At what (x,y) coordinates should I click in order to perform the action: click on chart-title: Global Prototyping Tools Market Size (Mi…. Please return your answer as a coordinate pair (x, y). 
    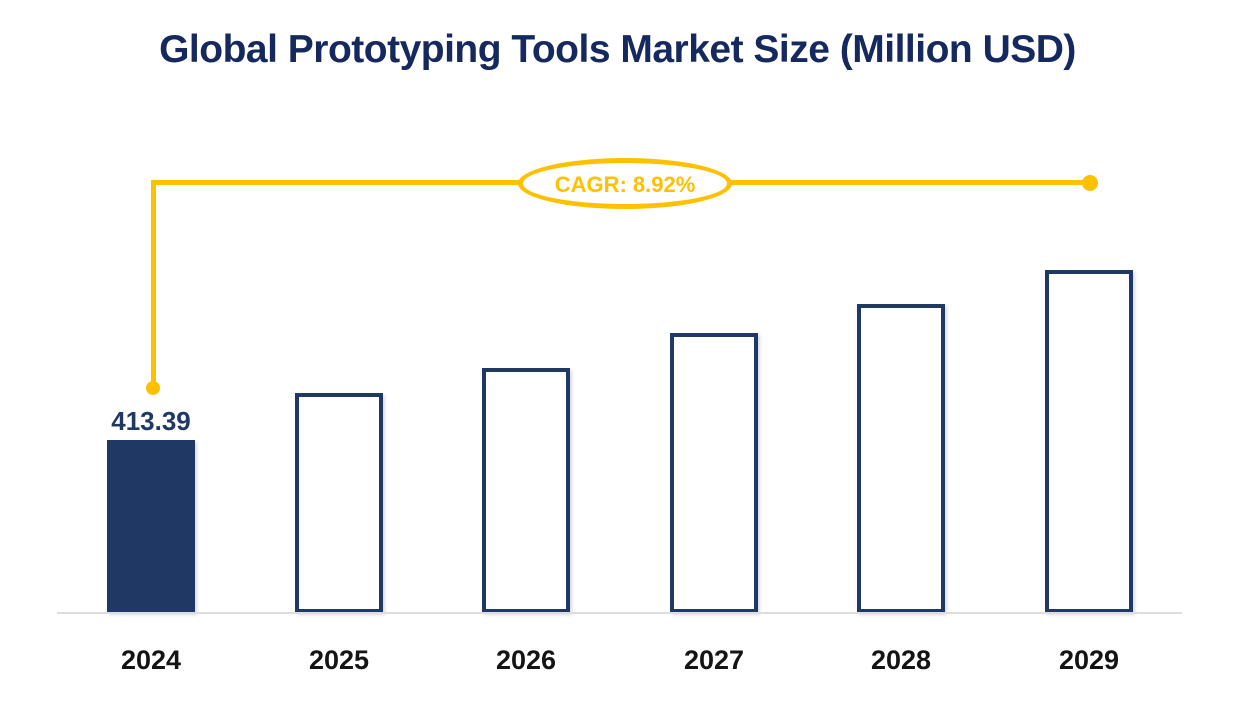
    Looking at the image, I should click on (617, 49).